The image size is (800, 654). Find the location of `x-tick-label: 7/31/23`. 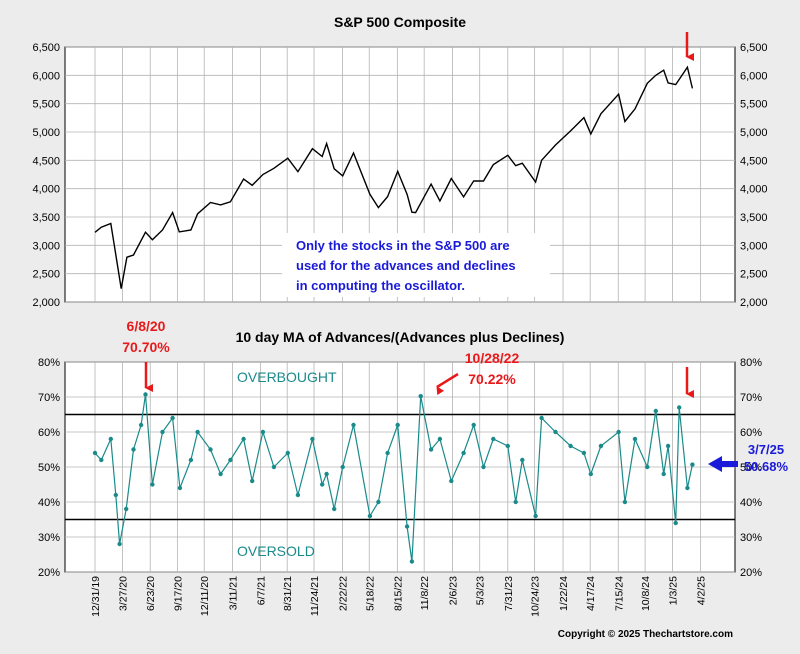

x-tick-label: 7/31/23 is located at coordinates (509, 593).